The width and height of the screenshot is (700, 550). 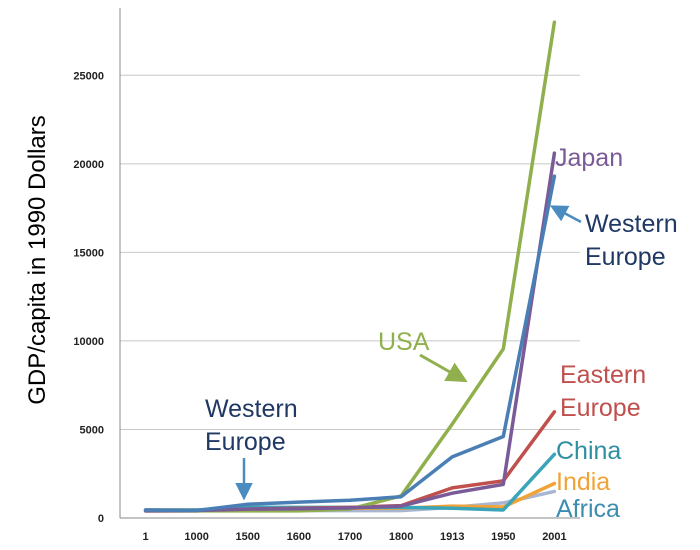 I want to click on annotation-line: China, so click(x=588, y=451).